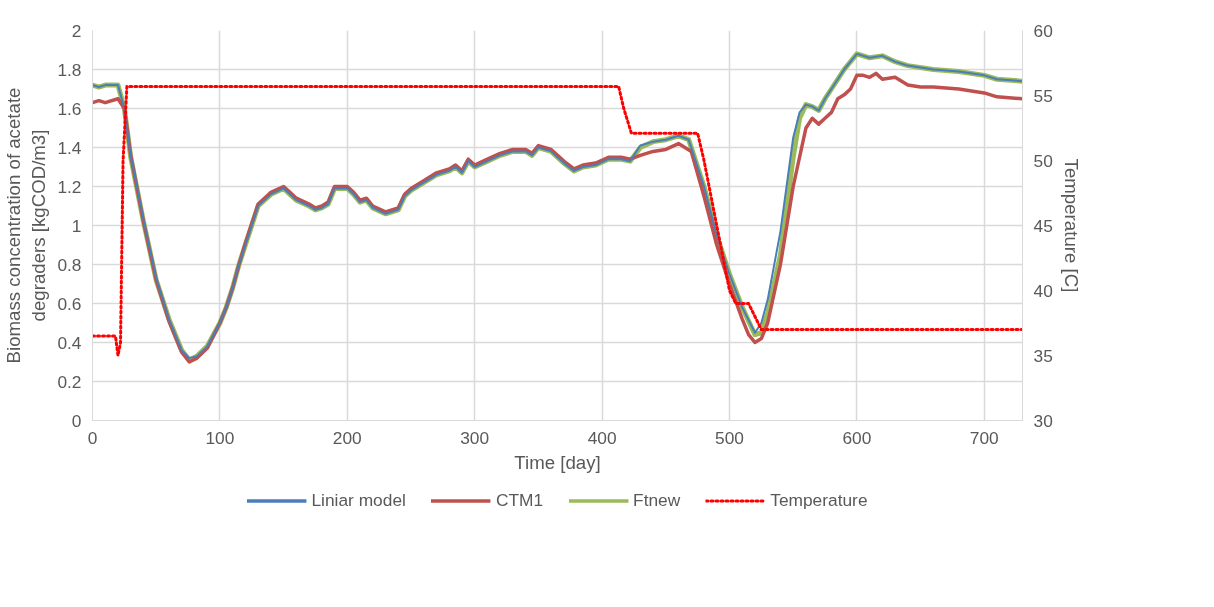 The height and width of the screenshot is (607, 1214). I want to click on y-tick-label: 0, so click(76, 420).